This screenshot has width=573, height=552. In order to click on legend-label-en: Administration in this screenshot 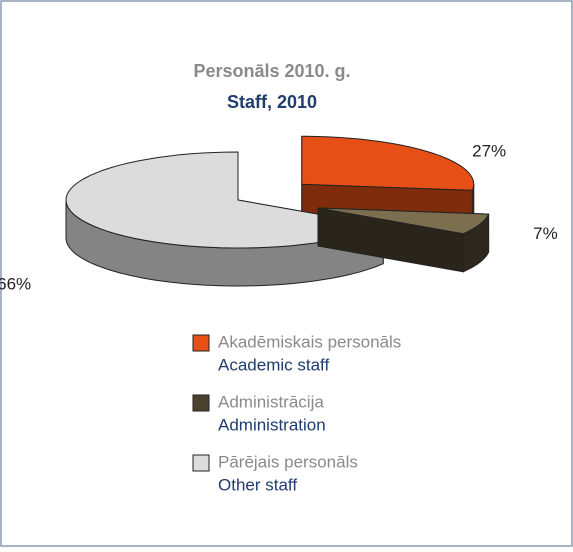, I will do `click(272, 424)`.